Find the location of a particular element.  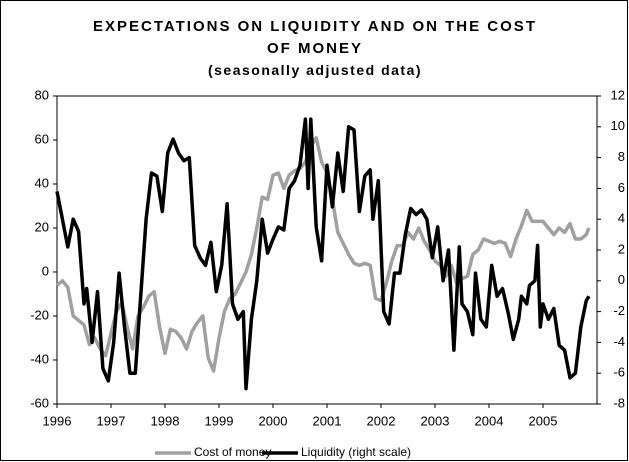

y2-tick-label: 4 is located at coordinates (621, 218).